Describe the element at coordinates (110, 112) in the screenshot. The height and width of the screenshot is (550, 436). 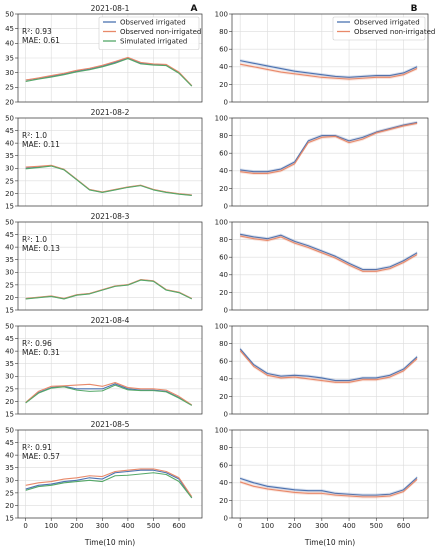
I see `chart-title: 2021-08-2` at that location.